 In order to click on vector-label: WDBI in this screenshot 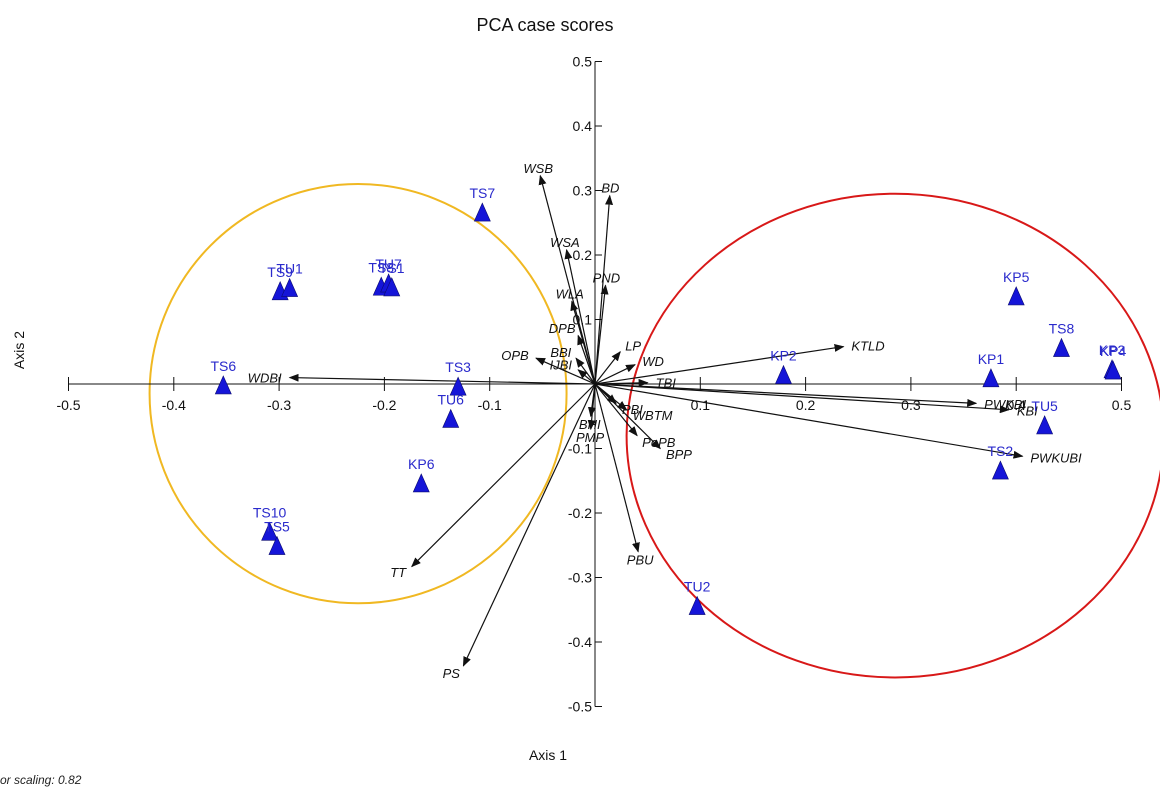, I will do `click(265, 377)`.